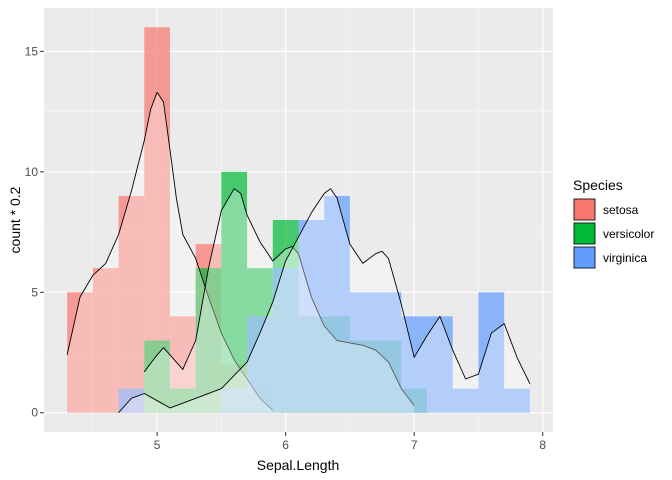 The height and width of the screenshot is (480, 672). What do you see at coordinates (157, 445) in the screenshot?
I see `x-tick-label: 5` at bounding box center [157, 445].